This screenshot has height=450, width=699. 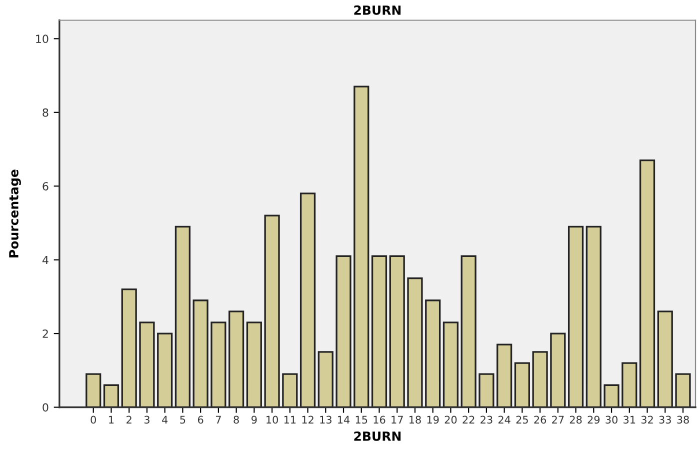 I want to click on y-tick-label: 2, so click(x=45, y=334).